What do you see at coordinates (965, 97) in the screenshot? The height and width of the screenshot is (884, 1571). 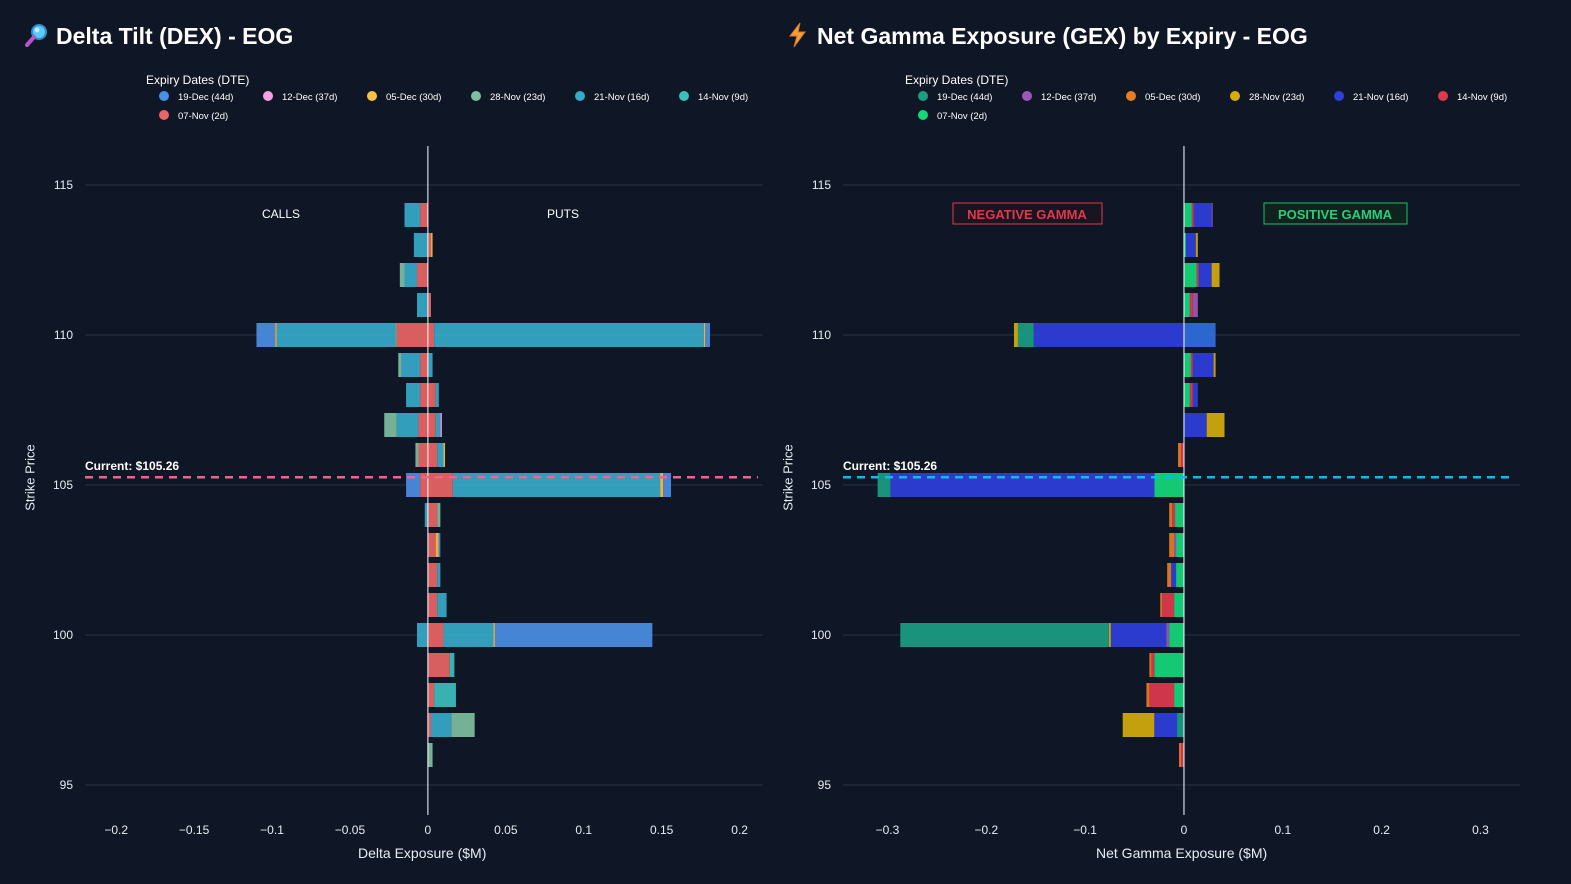 I see `legend-label: 19-Dec (44d)` at bounding box center [965, 97].